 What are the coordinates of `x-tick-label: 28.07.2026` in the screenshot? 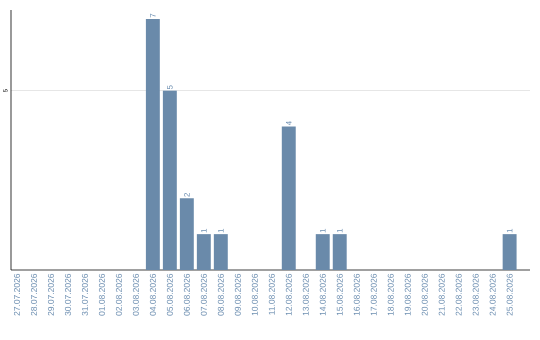 It's located at (33, 295).